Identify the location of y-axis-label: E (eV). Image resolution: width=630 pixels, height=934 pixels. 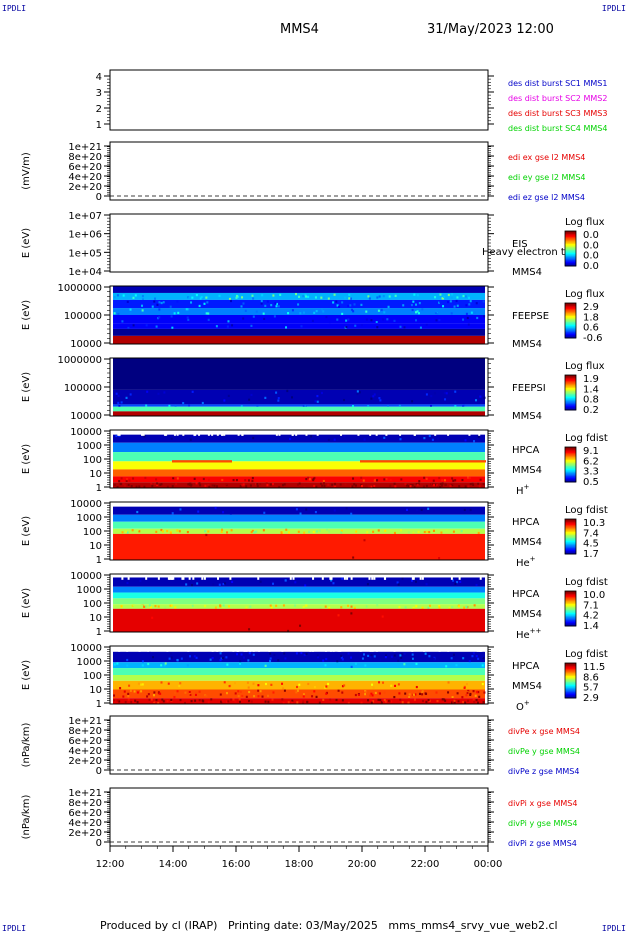
(26, 675).